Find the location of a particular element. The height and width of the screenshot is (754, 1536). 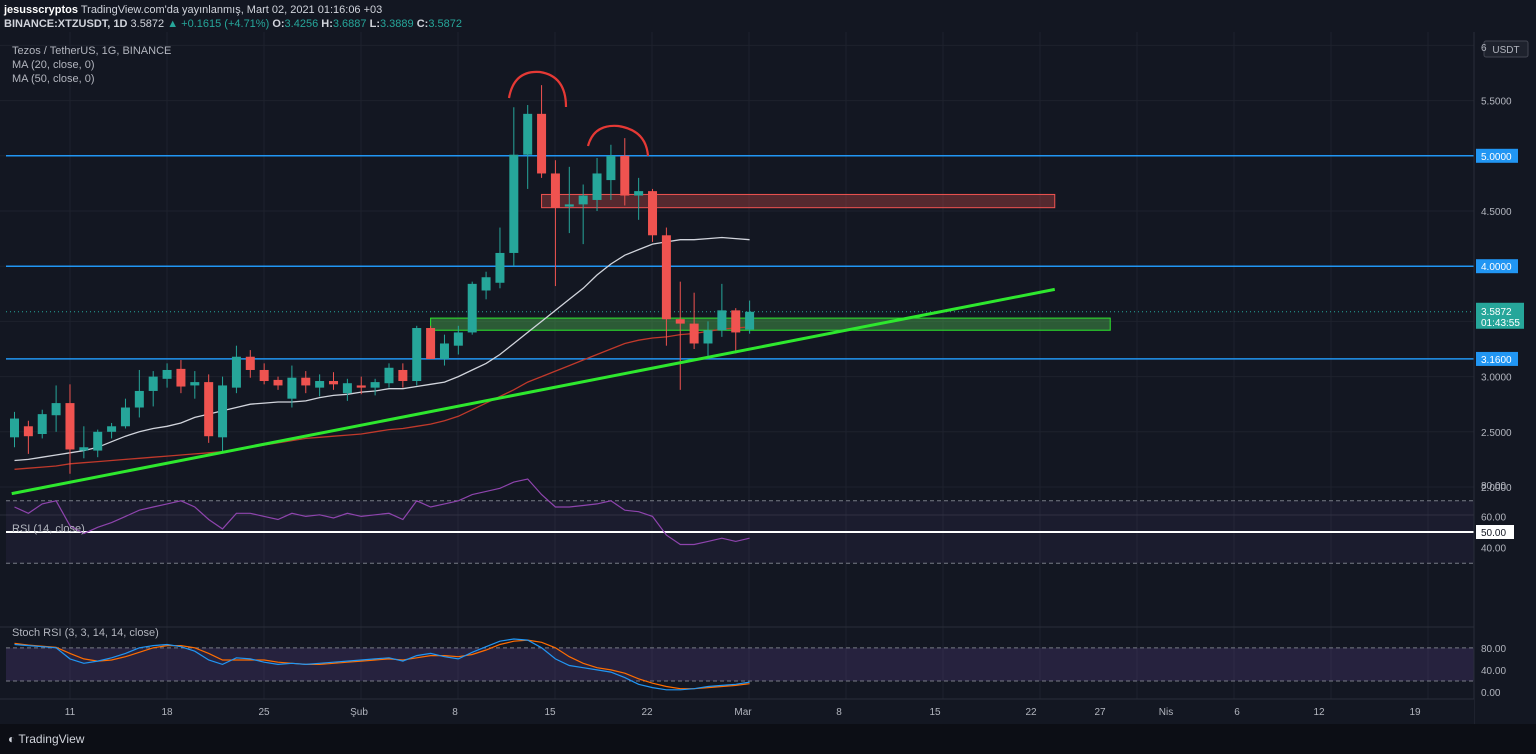

low-value: 3.3889 is located at coordinates (396, 24).